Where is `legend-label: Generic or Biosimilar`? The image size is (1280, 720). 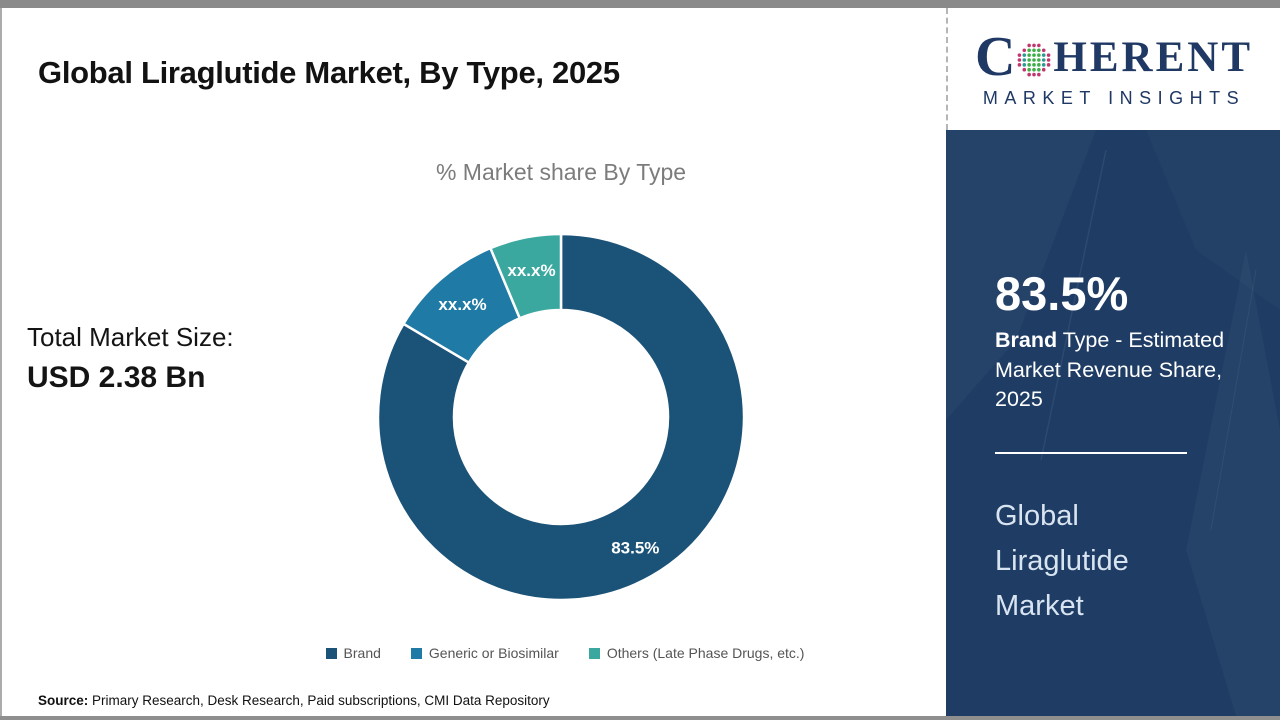
legend-label: Generic or Biosimilar is located at coordinates (493, 653).